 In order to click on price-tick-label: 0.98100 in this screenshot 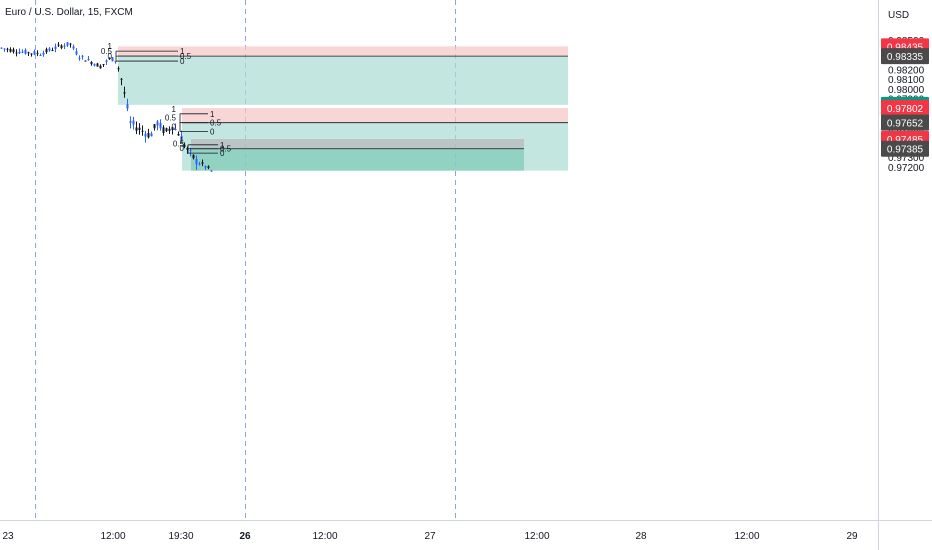, I will do `click(906, 80)`.